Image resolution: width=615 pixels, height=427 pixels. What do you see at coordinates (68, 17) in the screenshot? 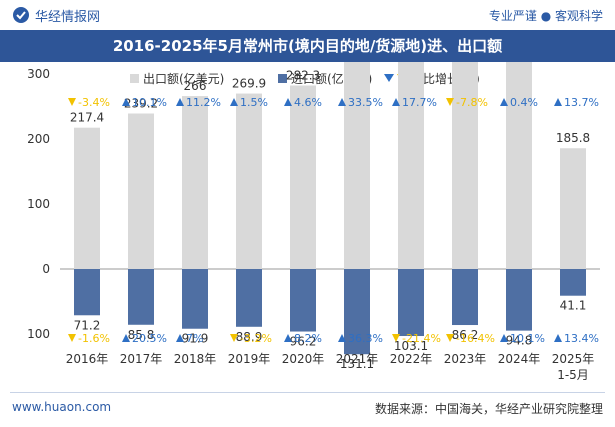
I see `brand-name: 华经情报网` at bounding box center [68, 17].